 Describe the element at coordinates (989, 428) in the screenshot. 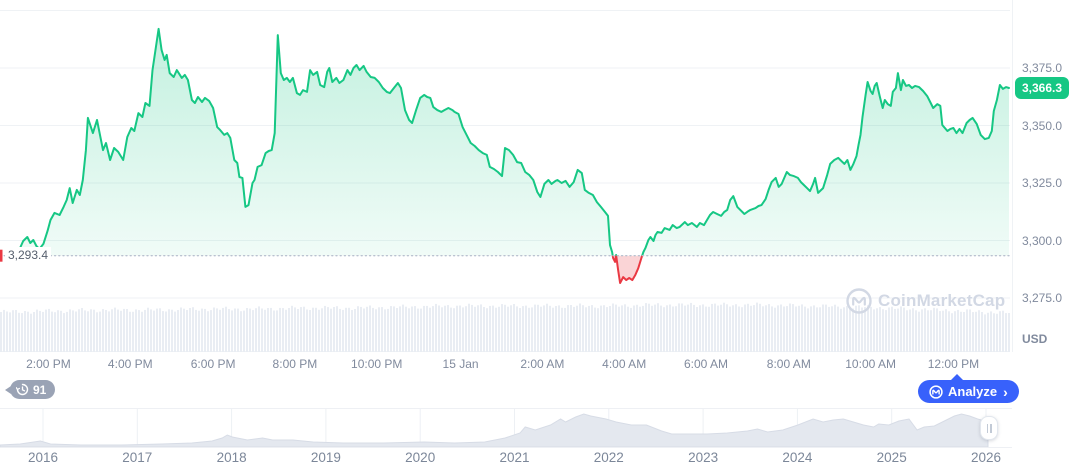

I see `range-handle` at that location.